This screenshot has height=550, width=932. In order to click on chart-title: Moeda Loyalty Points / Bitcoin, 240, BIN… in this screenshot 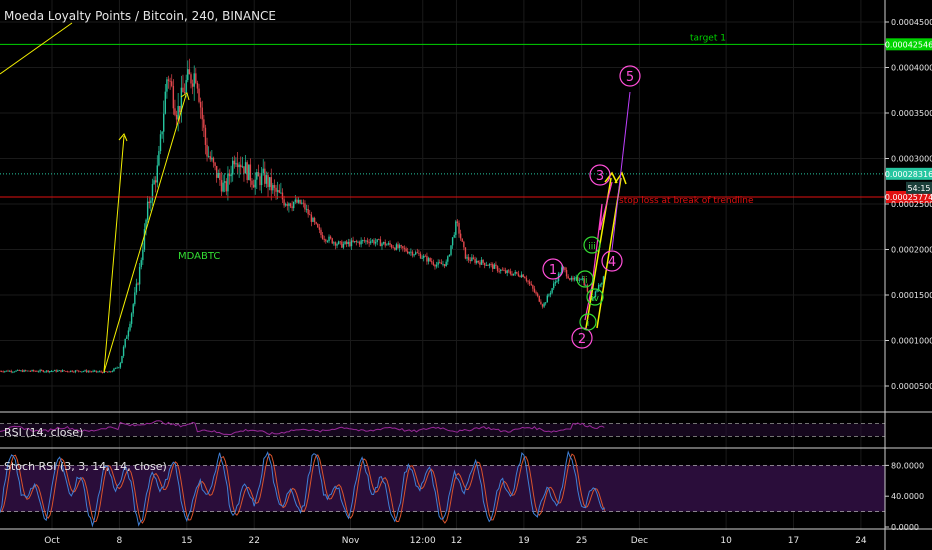, I will do `click(140, 16)`.